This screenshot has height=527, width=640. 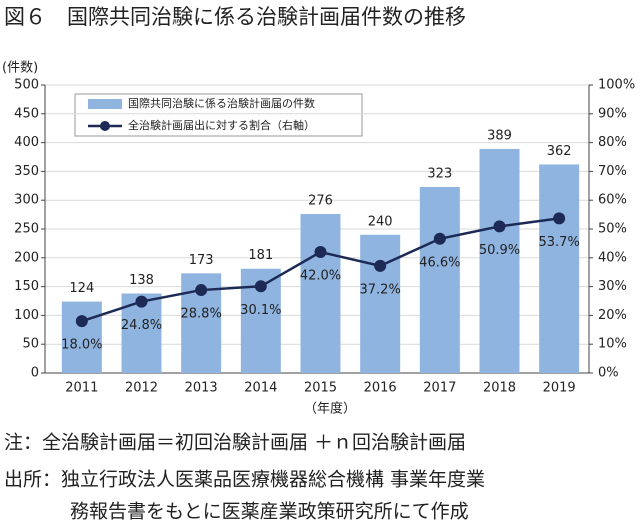 I want to click on y-tick-label: 200, so click(x=26, y=257).